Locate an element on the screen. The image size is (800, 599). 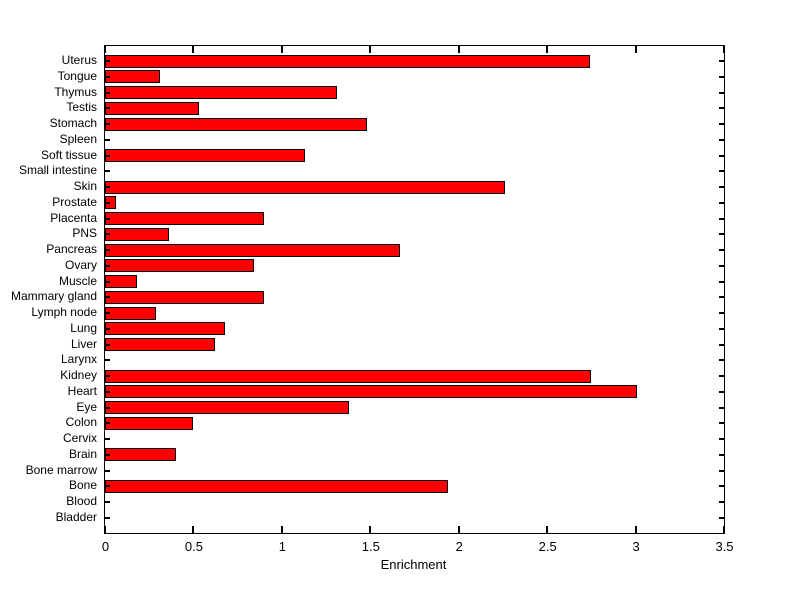
bar-kidney is located at coordinates (348, 376).